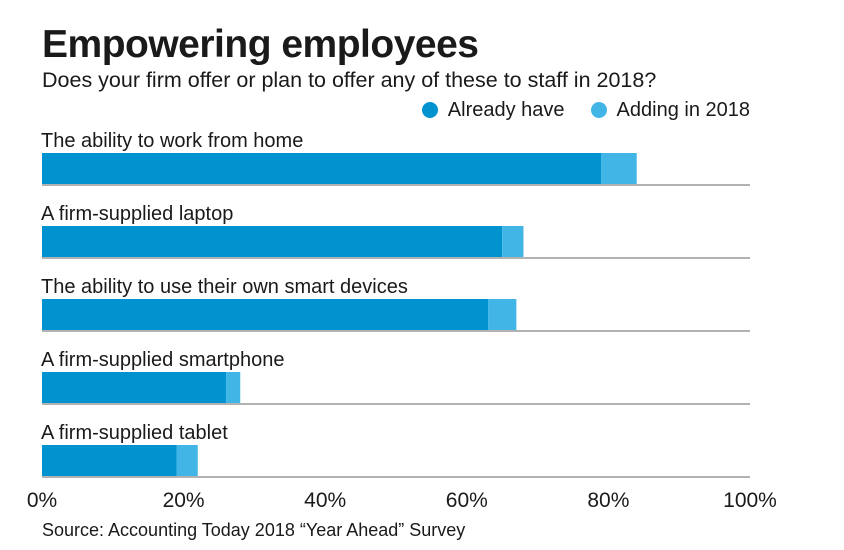 This screenshot has width=844, height=550. Describe the element at coordinates (162, 360) in the screenshot. I see `category-label-a-firm-supplied-smartphone: A firm-supplied smartphone` at that location.